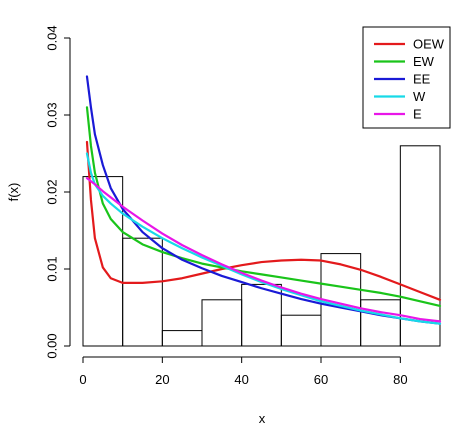  What do you see at coordinates (162, 379) in the screenshot?
I see `x-tick-label-1: 20` at bounding box center [162, 379].